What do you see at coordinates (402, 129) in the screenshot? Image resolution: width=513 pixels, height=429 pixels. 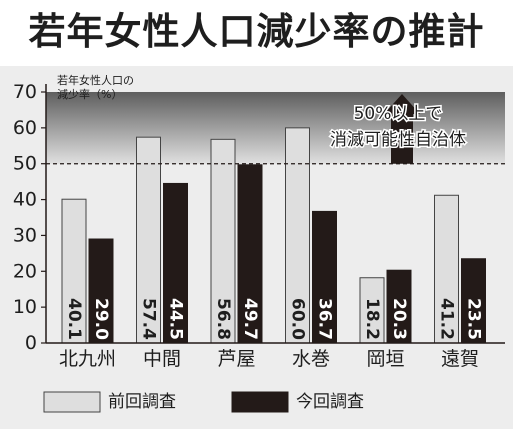 I see `threshold-arrow` at bounding box center [402, 129].